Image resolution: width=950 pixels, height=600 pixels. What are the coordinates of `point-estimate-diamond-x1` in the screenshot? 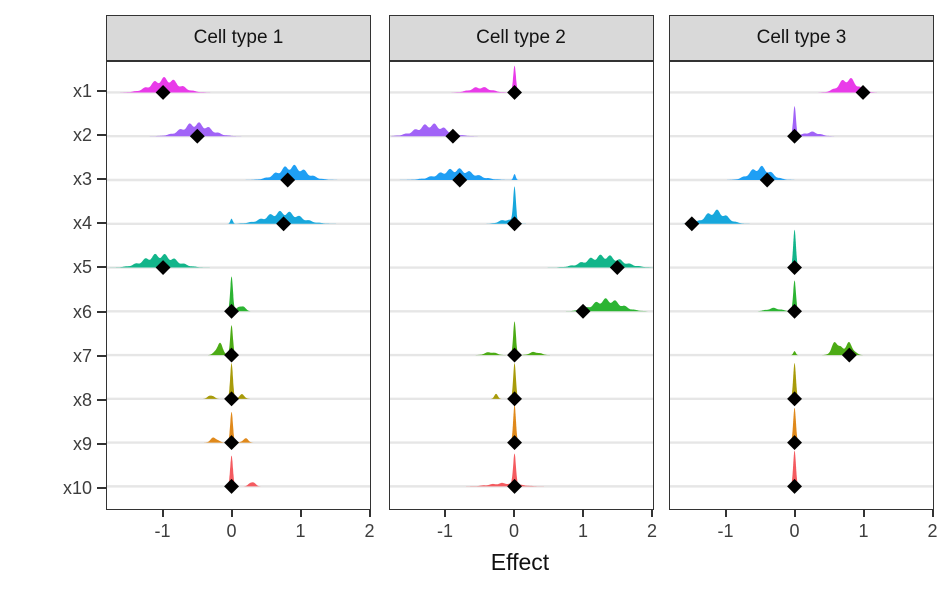 It's located at (514, 92).